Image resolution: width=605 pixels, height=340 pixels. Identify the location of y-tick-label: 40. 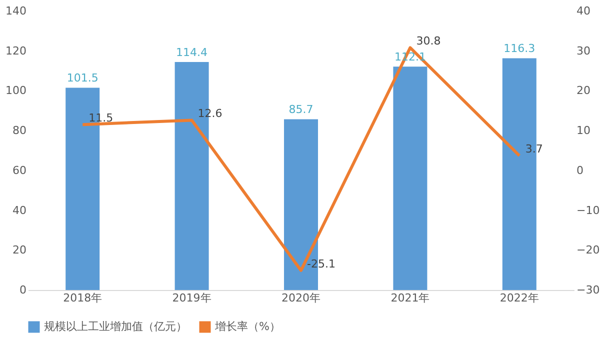
(19, 210).